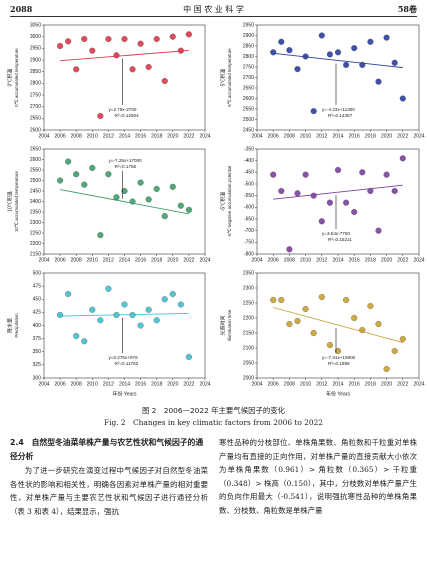 Image resolution: width=427 pixels, height=579 pixels. What do you see at coordinates (35, 191) in the screenshot?
I see `y-tick-label: 2450` at bounding box center [35, 191].